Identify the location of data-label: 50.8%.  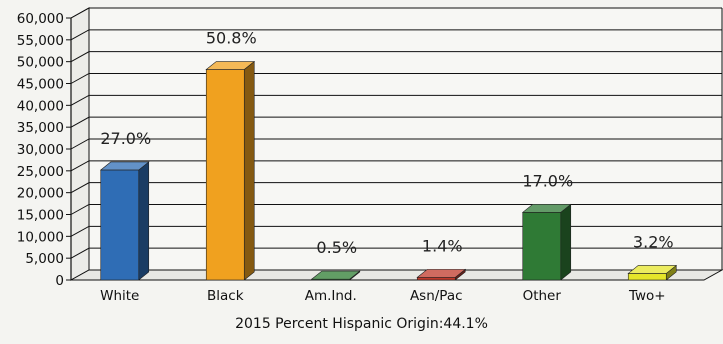
(231, 38).